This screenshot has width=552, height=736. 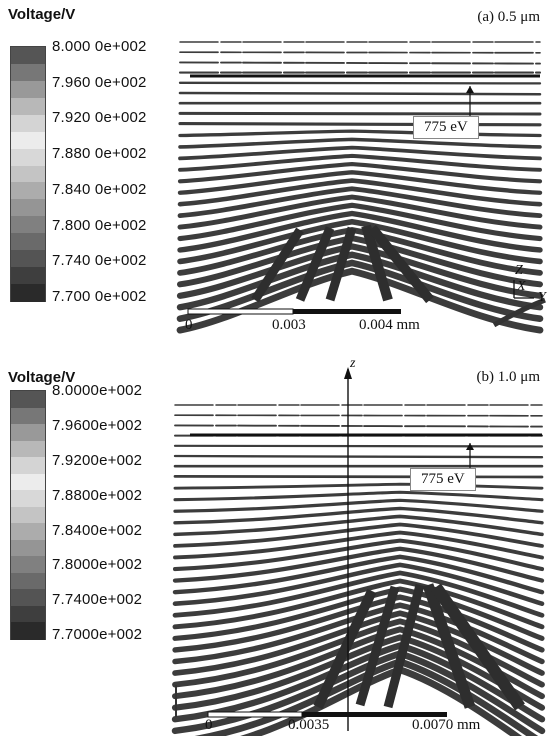 What do you see at coordinates (97, 565) in the screenshot?
I see `colorbar-tick-label: 7.8000e+002` at bounding box center [97, 565].